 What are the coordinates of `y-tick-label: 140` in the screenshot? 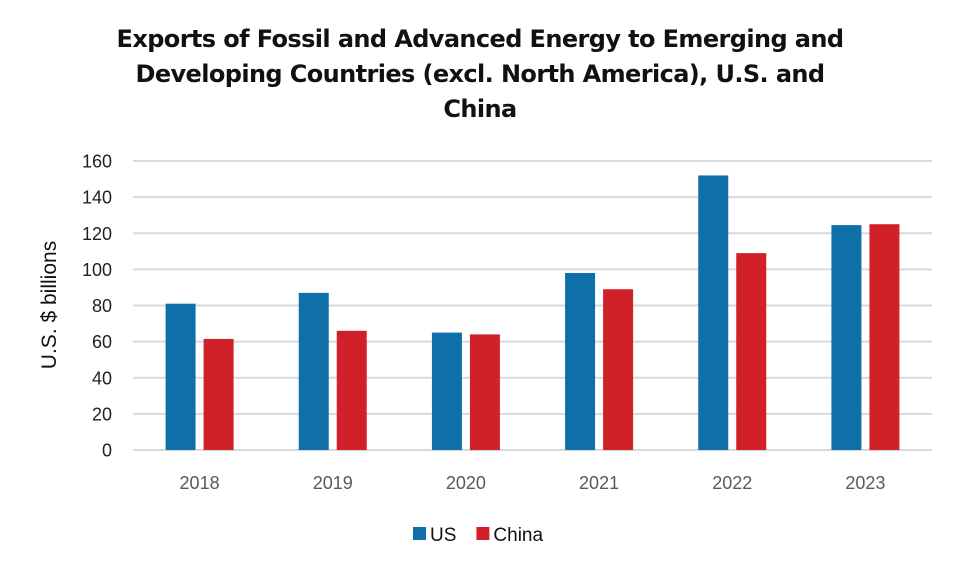 It's located at (97, 198).